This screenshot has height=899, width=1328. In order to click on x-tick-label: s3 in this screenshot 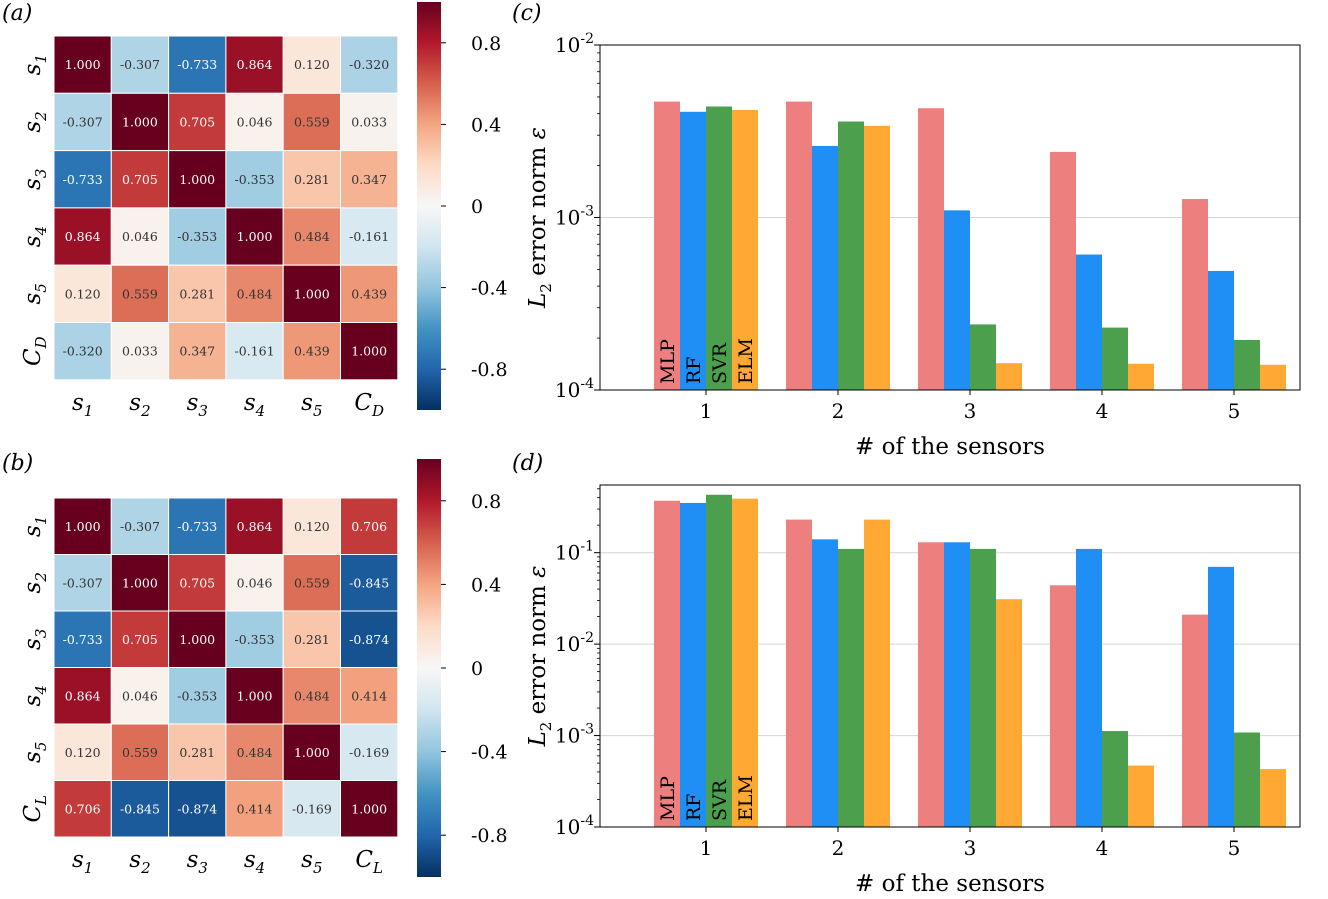, I will do `click(197, 405)`.